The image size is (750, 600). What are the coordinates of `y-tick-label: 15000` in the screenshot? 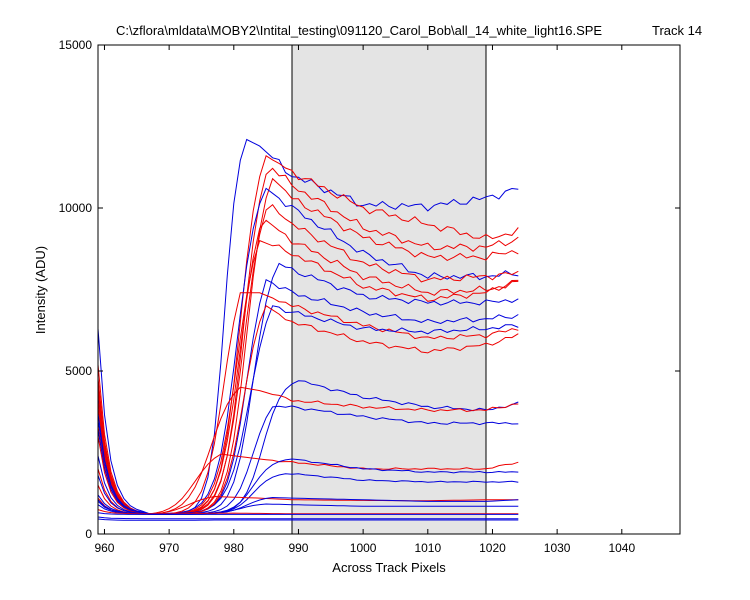 It's located at (76, 45).